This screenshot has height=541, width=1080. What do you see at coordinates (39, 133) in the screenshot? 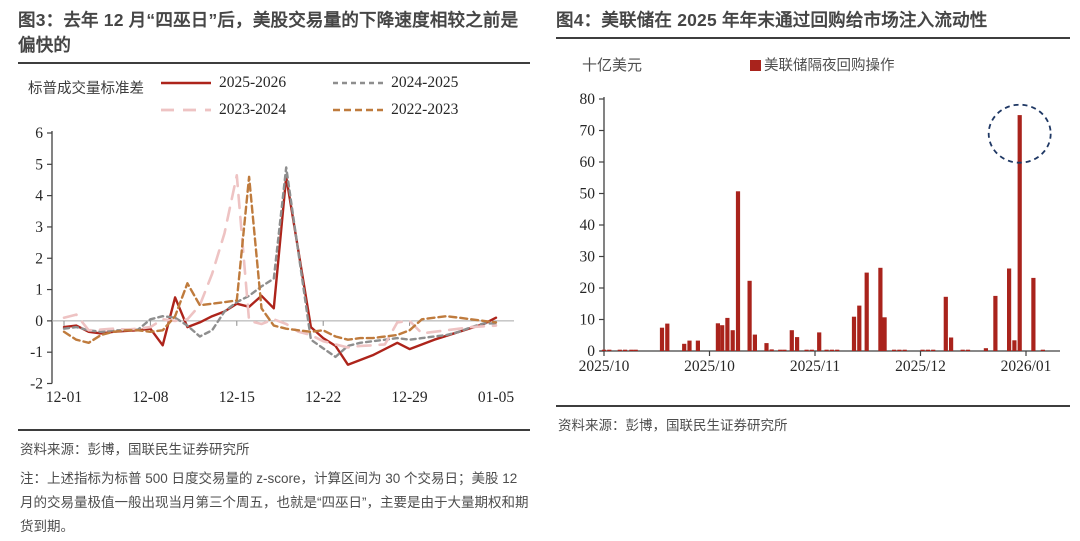
I see `y-tick-label: 6` at bounding box center [39, 133].